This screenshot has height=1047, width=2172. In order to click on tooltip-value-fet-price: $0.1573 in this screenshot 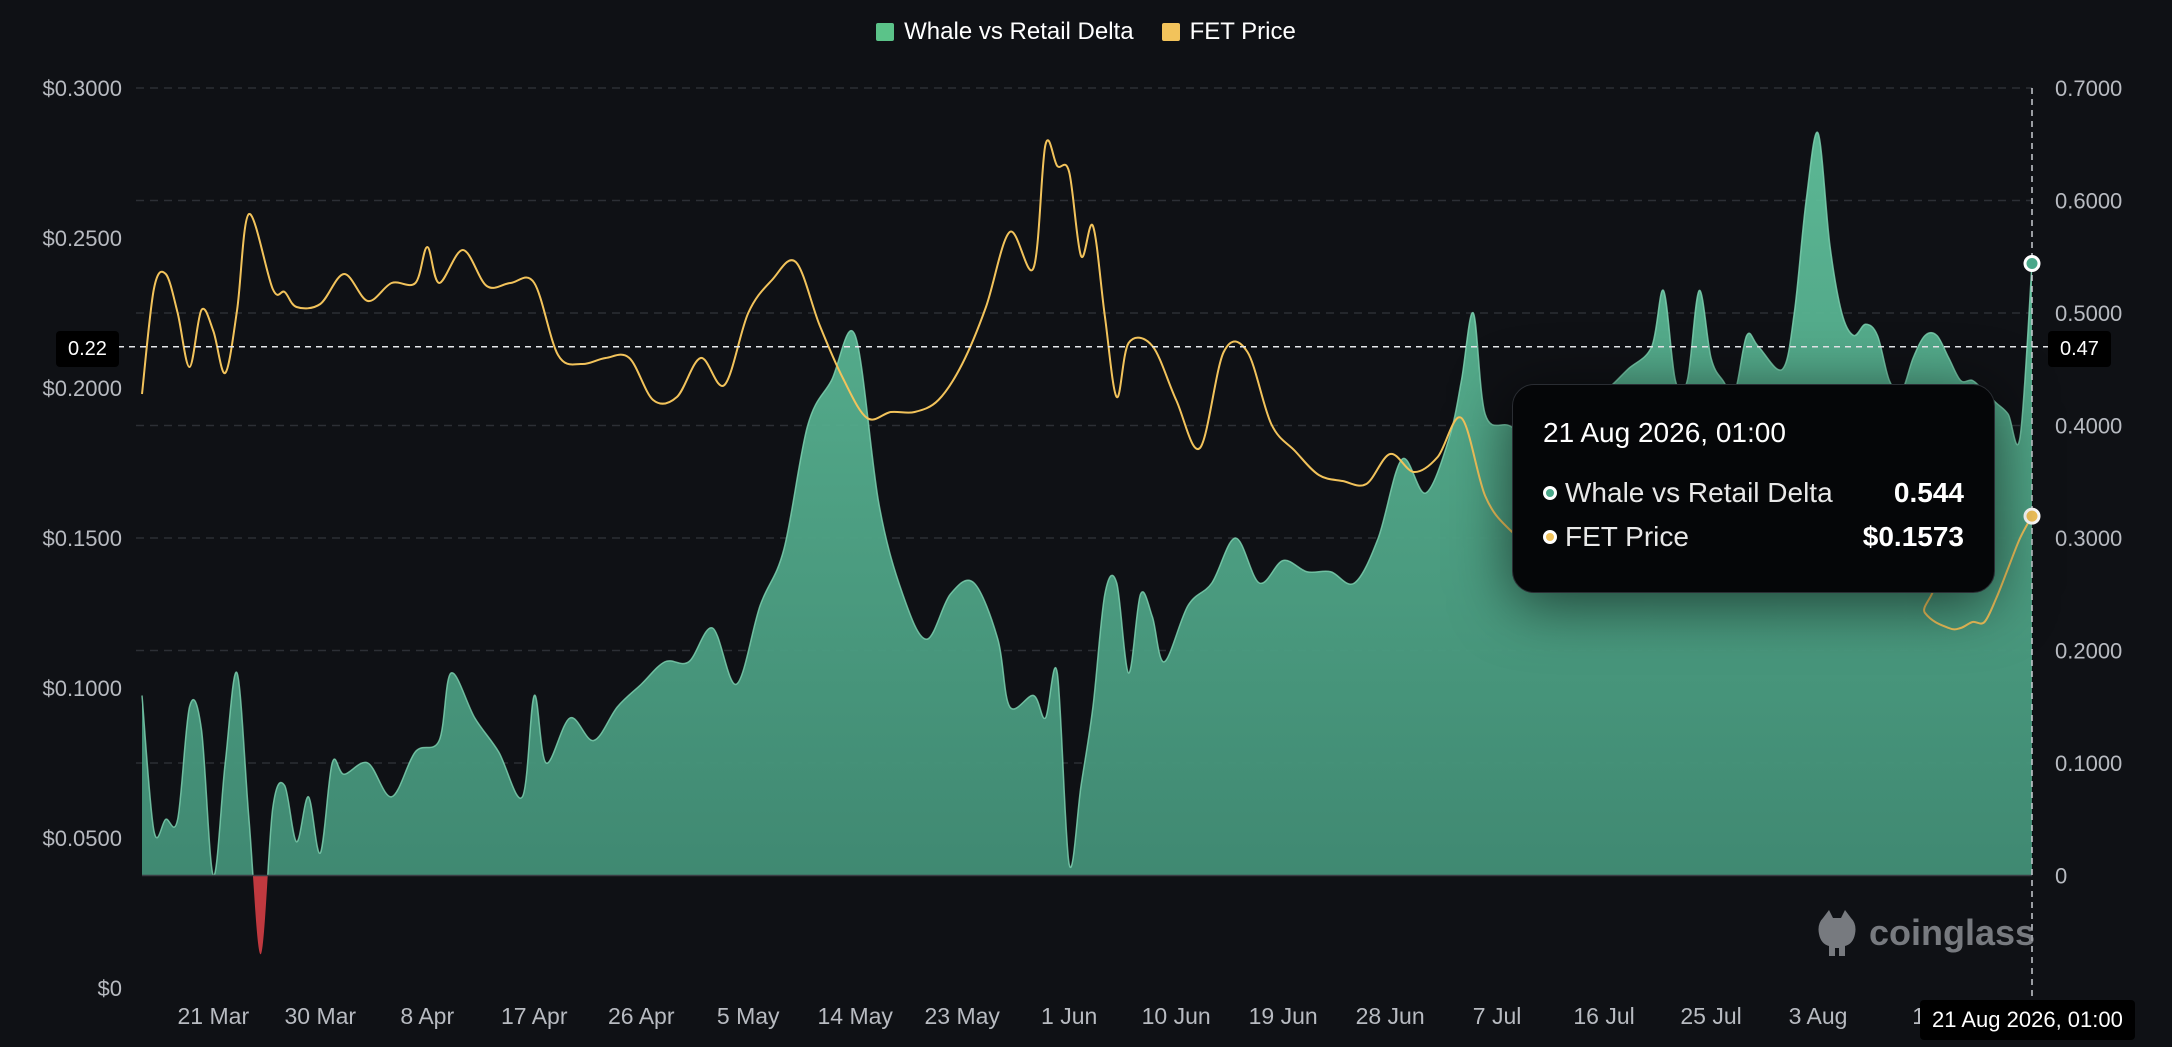, I will do `click(1913, 536)`.